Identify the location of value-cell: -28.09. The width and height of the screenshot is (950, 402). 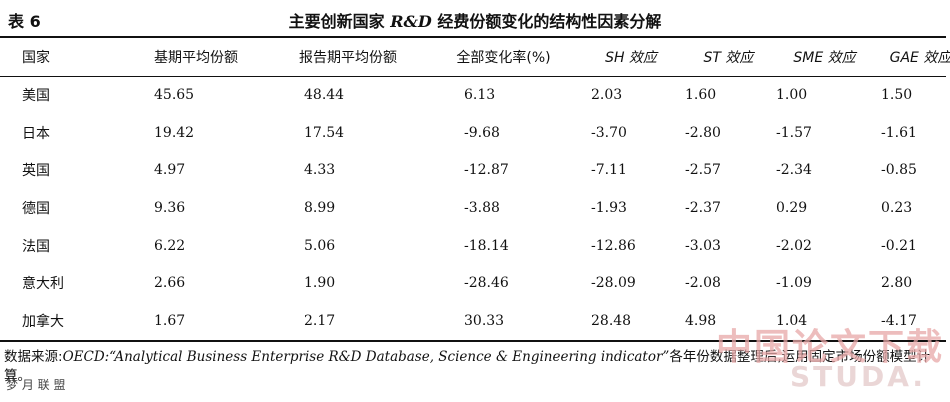
(613, 283).